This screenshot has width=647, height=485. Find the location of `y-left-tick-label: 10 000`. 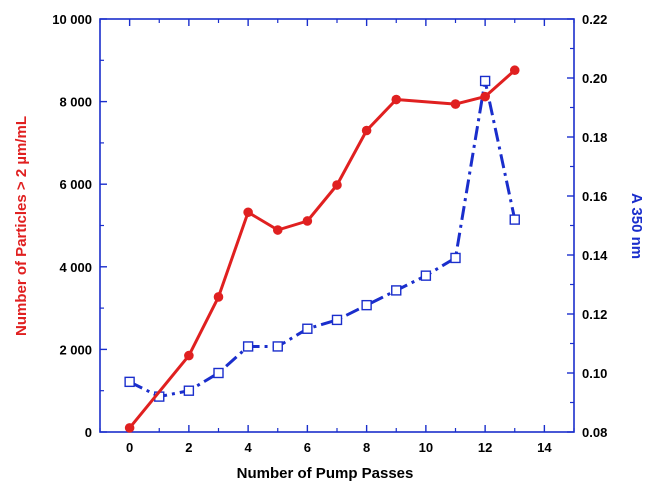

y-left-tick-label: 10 000 is located at coordinates (72, 19).